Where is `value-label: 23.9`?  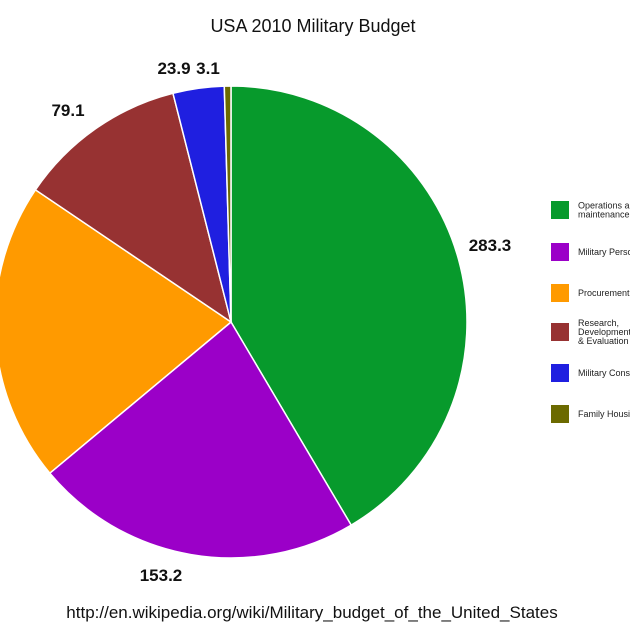
value-label: 23.9 is located at coordinates (173, 68).